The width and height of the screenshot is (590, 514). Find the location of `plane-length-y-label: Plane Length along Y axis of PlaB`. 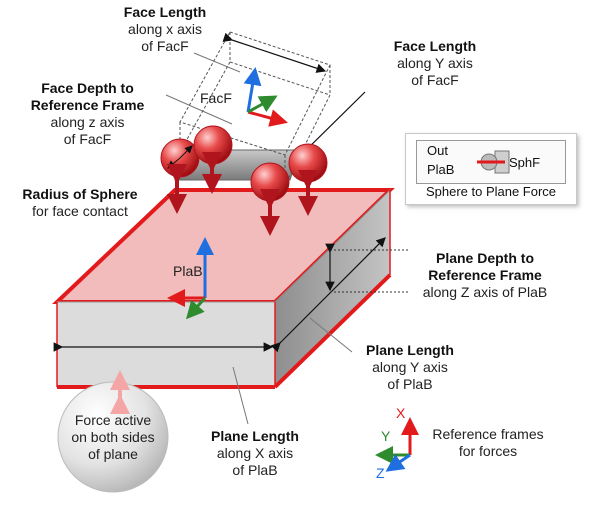

plane-length-y-label: Plane Length along Y axis of PlaB is located at coordinates (410, 367).